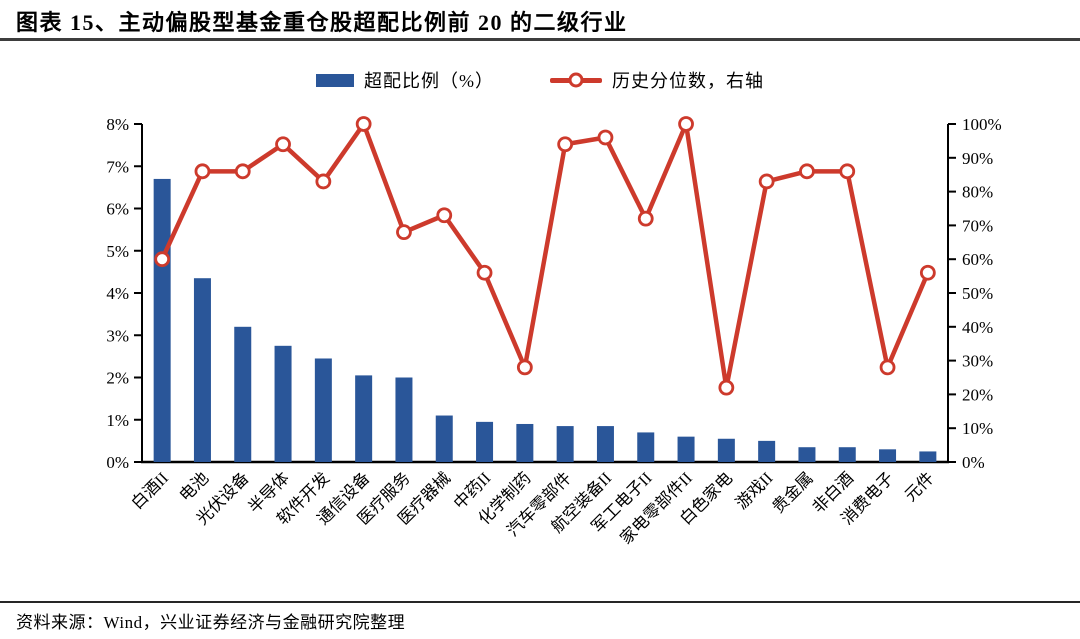 The height and width of the screenshot is (639, 1080). What do you see at coordinates (117, 378) in the screenshot?
I see `left-axis-tick-label: 2%` at bounding box center [117, 378].